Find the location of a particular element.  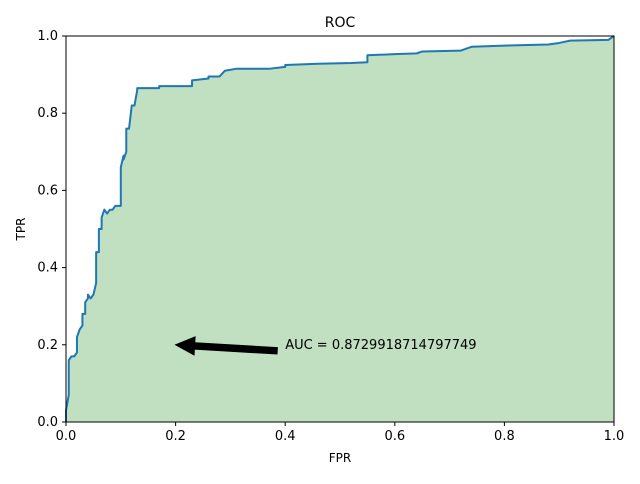

y-tick-label: 1.0 is located at coordinates (47, 36).